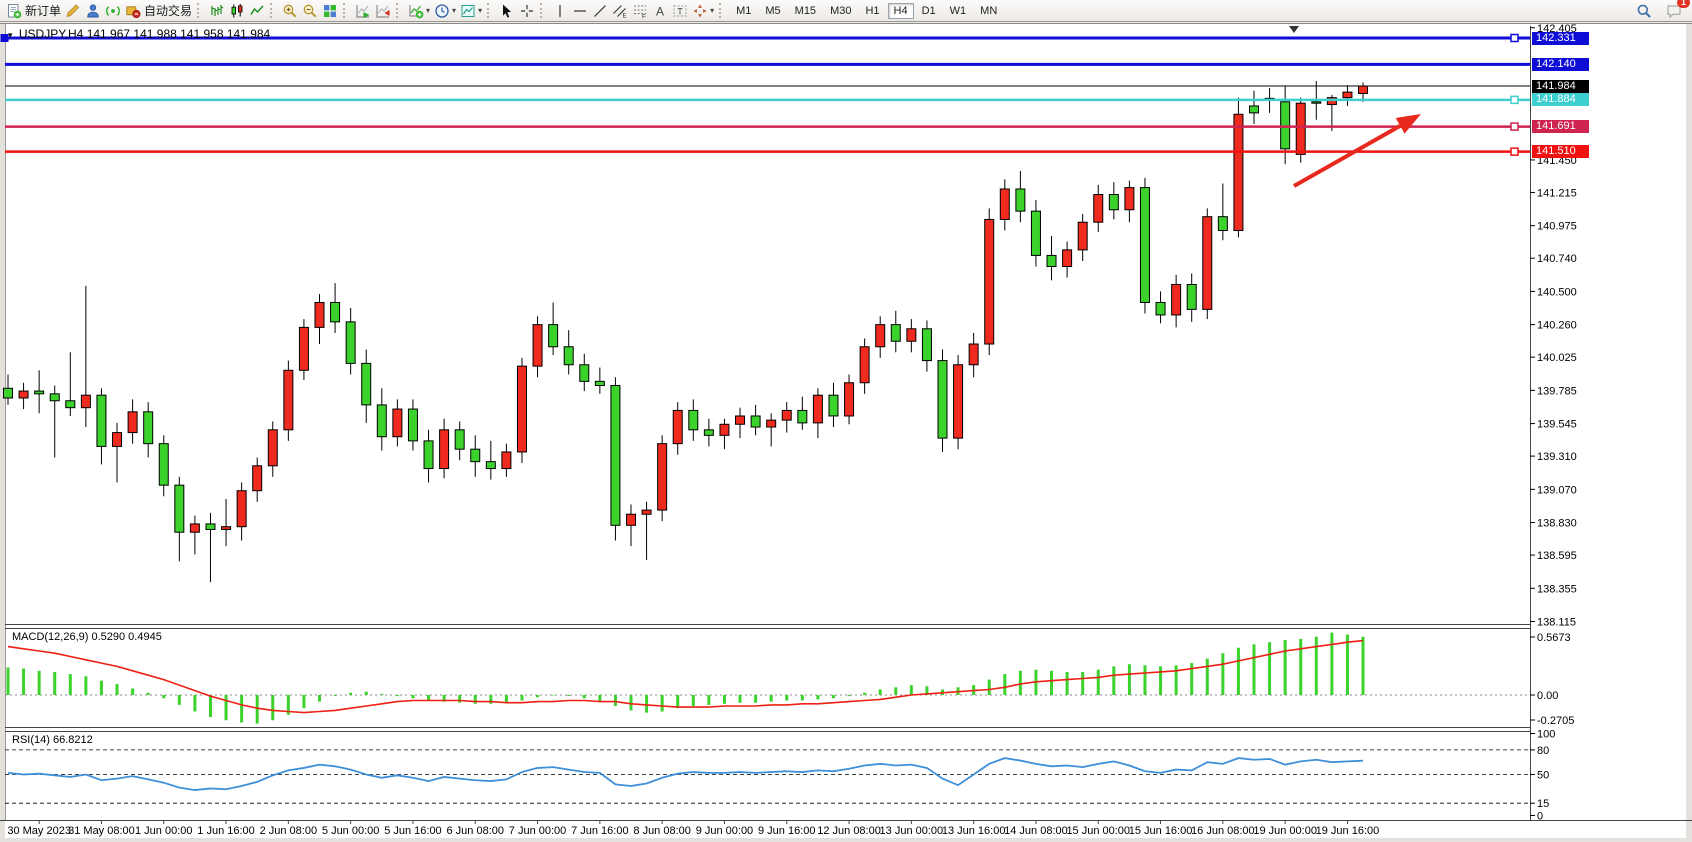  I want to click on timeframe-mn-button: MN, so click(989, 10).